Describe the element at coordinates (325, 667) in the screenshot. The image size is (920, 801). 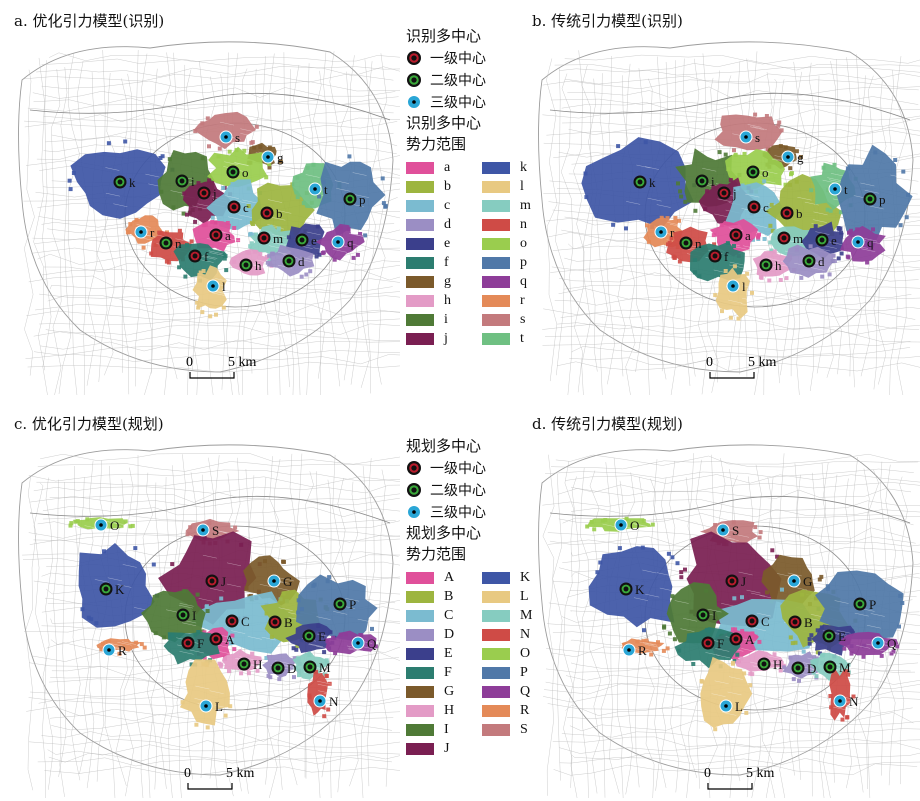
I see `center-label: M` at that location.